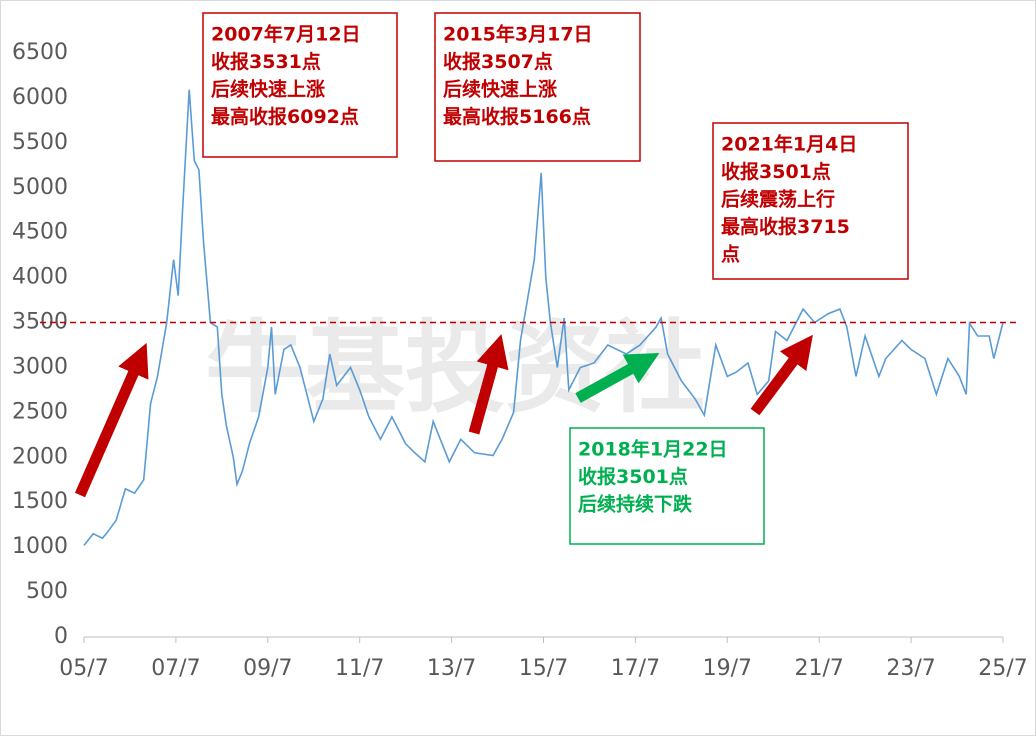 The image size is (1036, 736). What do you see at coordinates (517, 116) in the screenshot?
I see `annotation-text: 最高收报5166点` at bounding box center [517, 116].